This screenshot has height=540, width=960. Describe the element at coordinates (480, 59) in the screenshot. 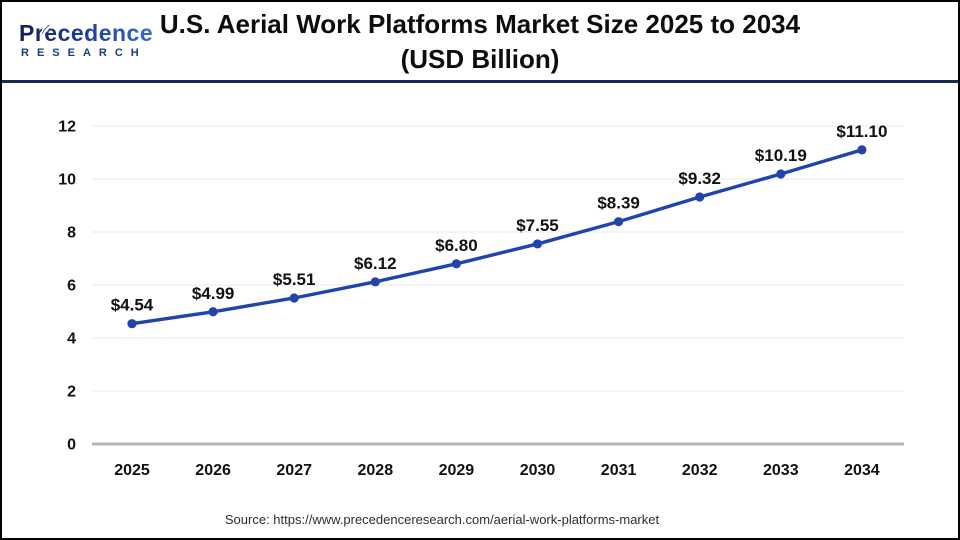

I see `chart-title-line2: (USD Billion)` at that location.